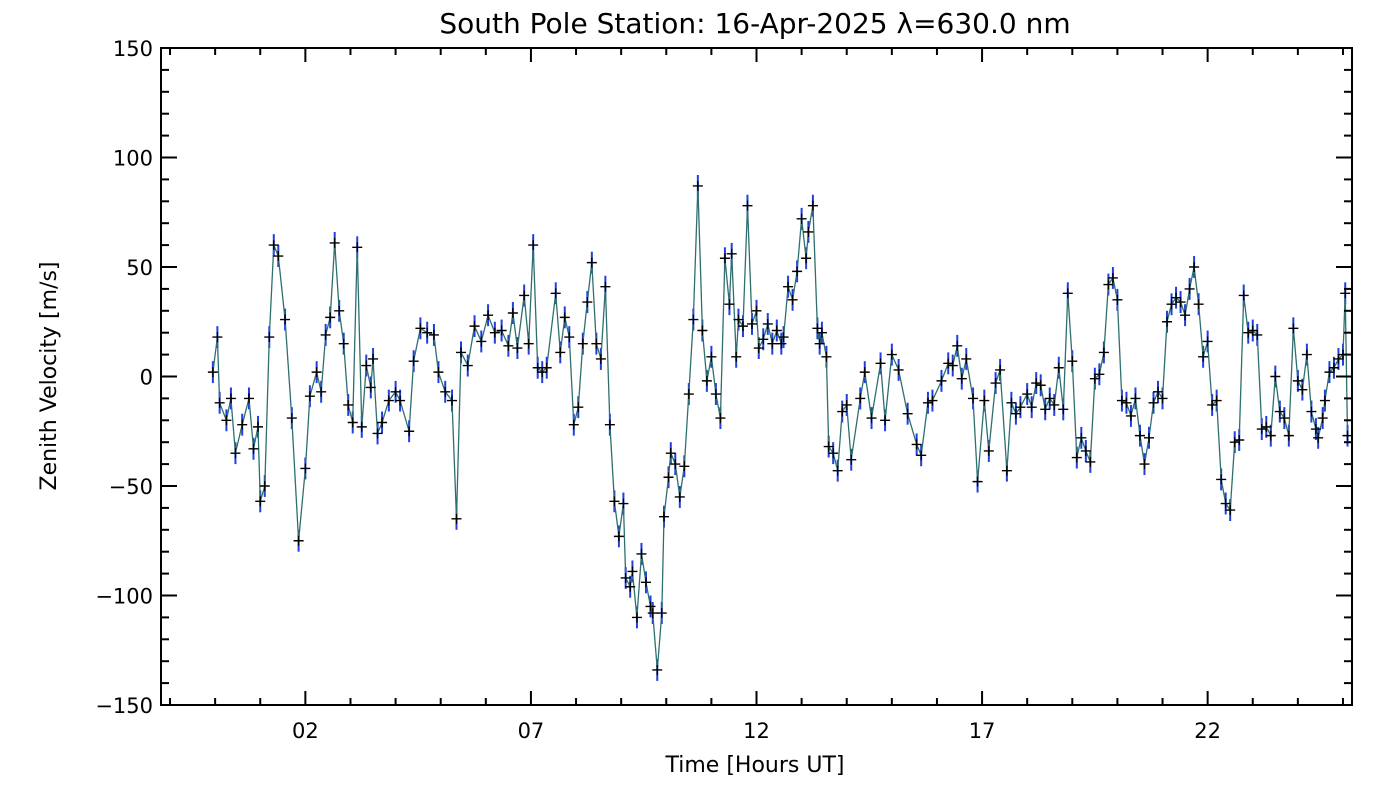  Describe the element at coordinates (133, 49) in the screenshot. I see `y-tick-label: 150` at that location.